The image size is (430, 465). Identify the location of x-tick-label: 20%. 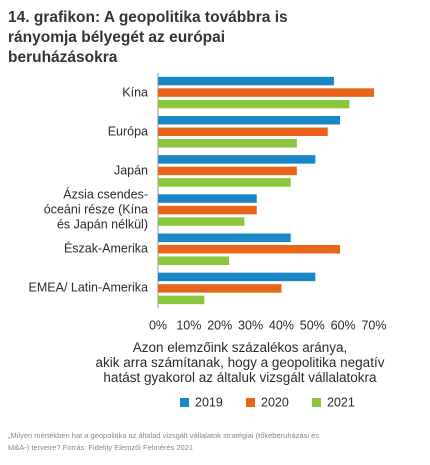
(219, 325).